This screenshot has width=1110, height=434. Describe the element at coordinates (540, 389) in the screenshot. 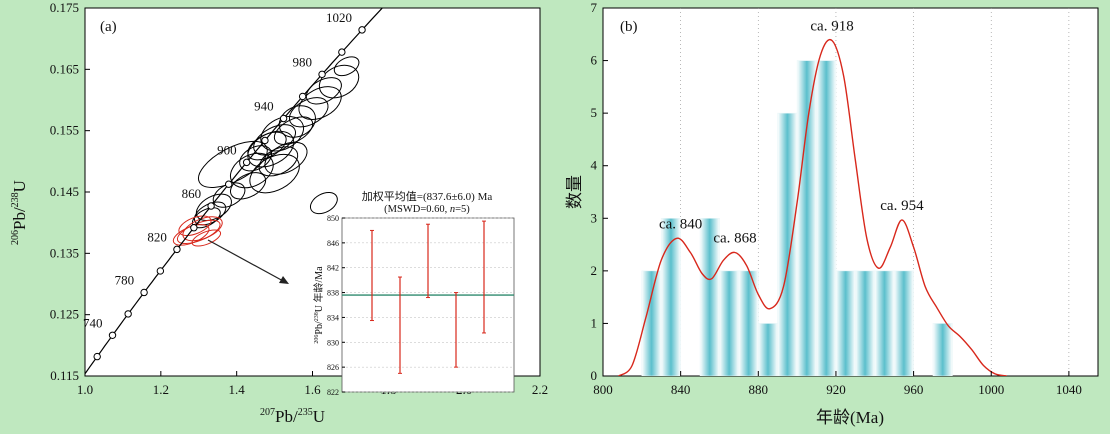

I see `x-tick-label: 2.2` at that location.